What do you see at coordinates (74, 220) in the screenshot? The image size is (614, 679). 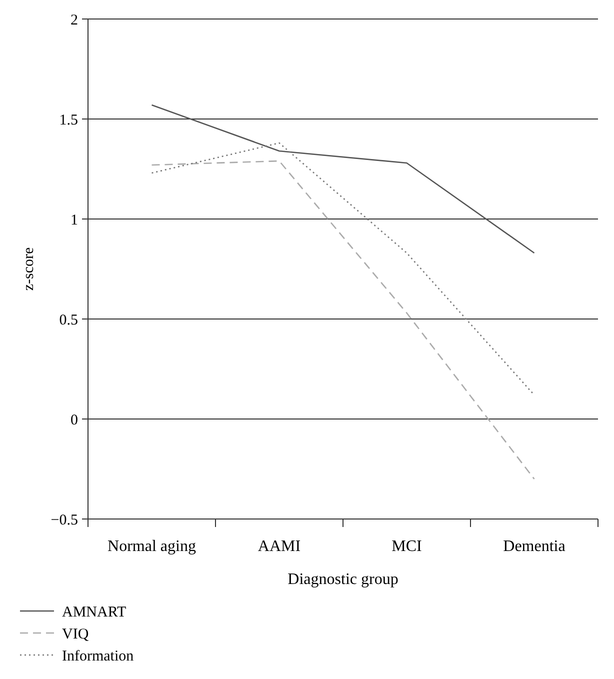 I see `y-tick-label: 1` at bounding box center [74, 220].